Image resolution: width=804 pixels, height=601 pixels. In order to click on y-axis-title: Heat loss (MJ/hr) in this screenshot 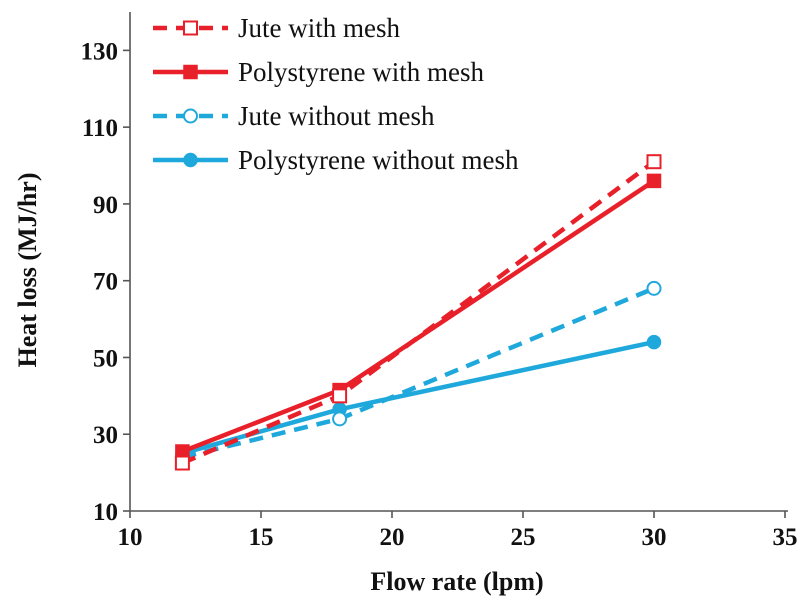, I will do `click(27, 270)`.